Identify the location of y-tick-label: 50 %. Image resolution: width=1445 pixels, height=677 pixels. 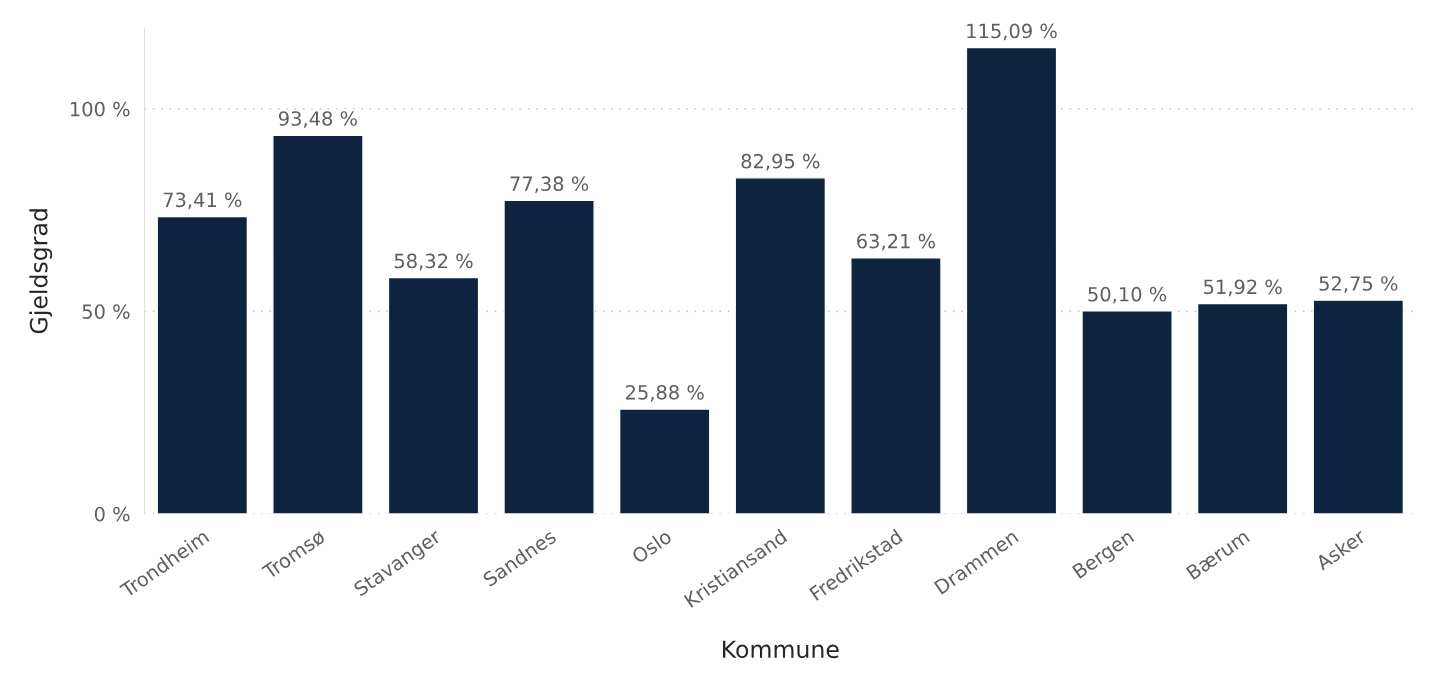
(106, 311).